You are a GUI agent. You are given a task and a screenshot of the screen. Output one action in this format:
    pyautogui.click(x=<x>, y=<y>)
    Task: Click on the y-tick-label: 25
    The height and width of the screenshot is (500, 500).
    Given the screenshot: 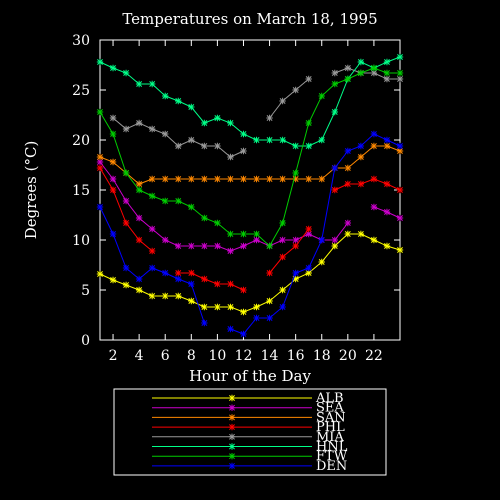 What is the action you would take?
    pyautogui.click(x=81, y=91)
    